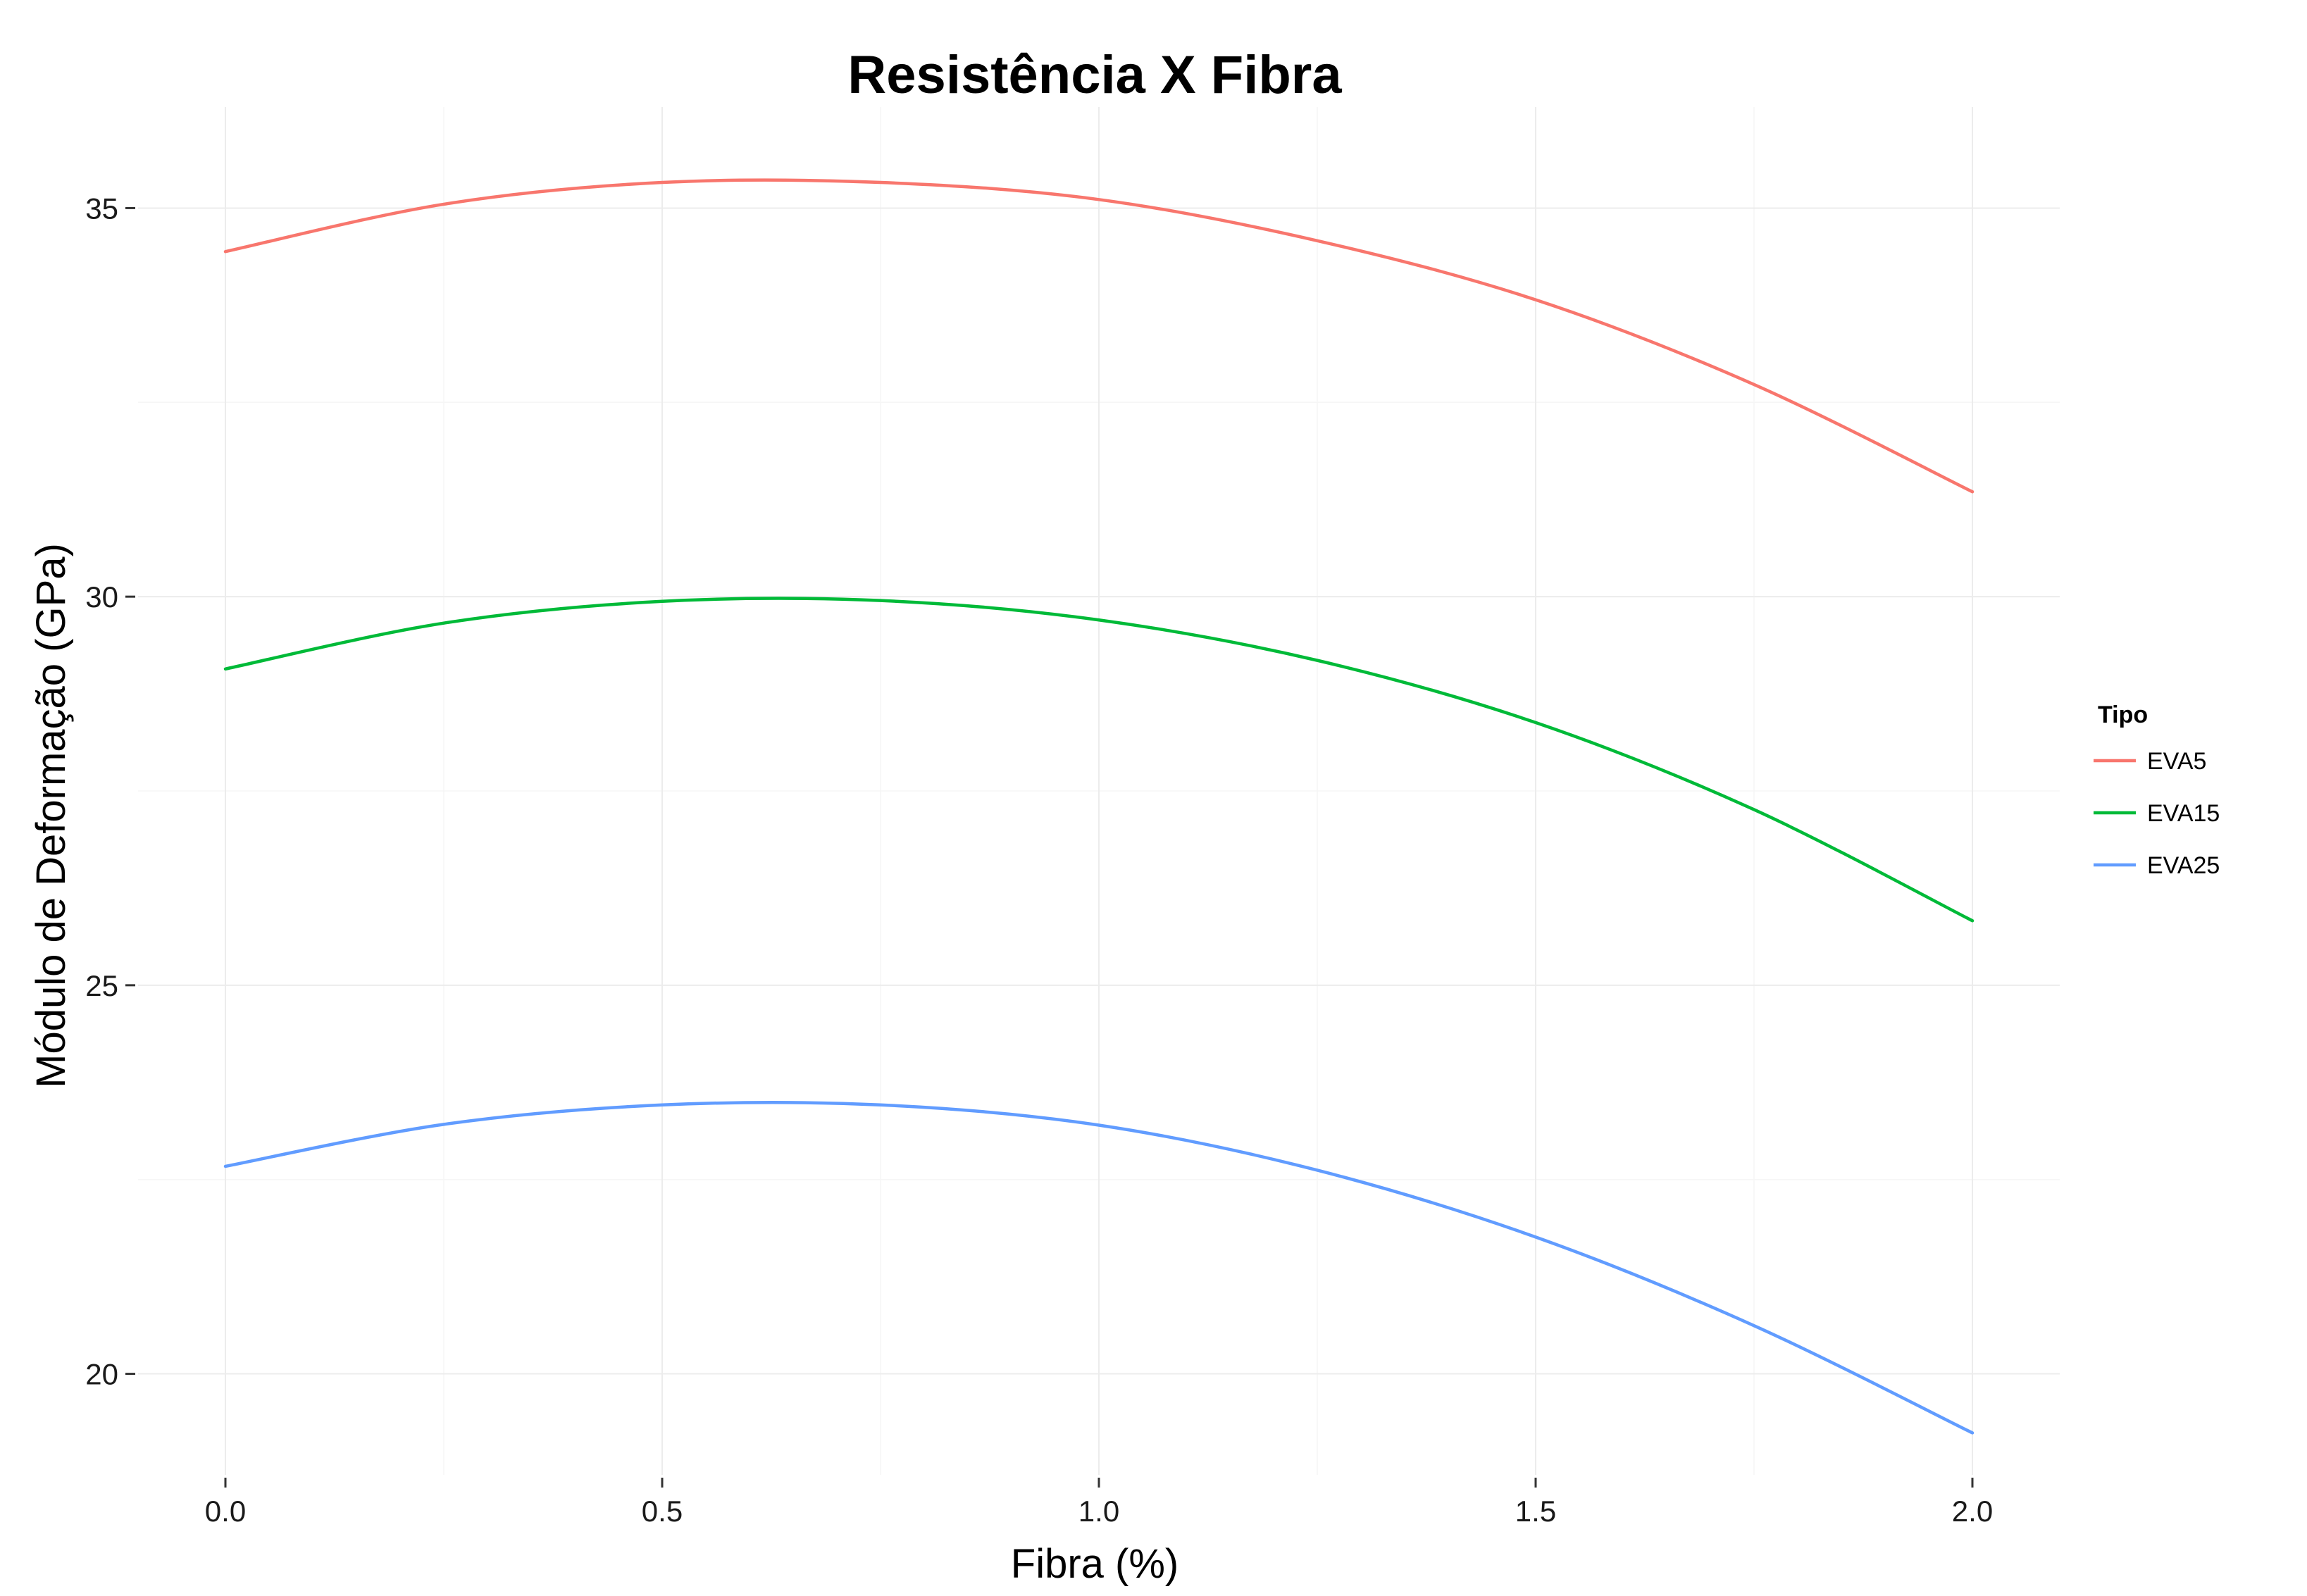 The image size is (2307, 1596). I want to click on x-tick-label: 2.0, so click(1972, 1511).